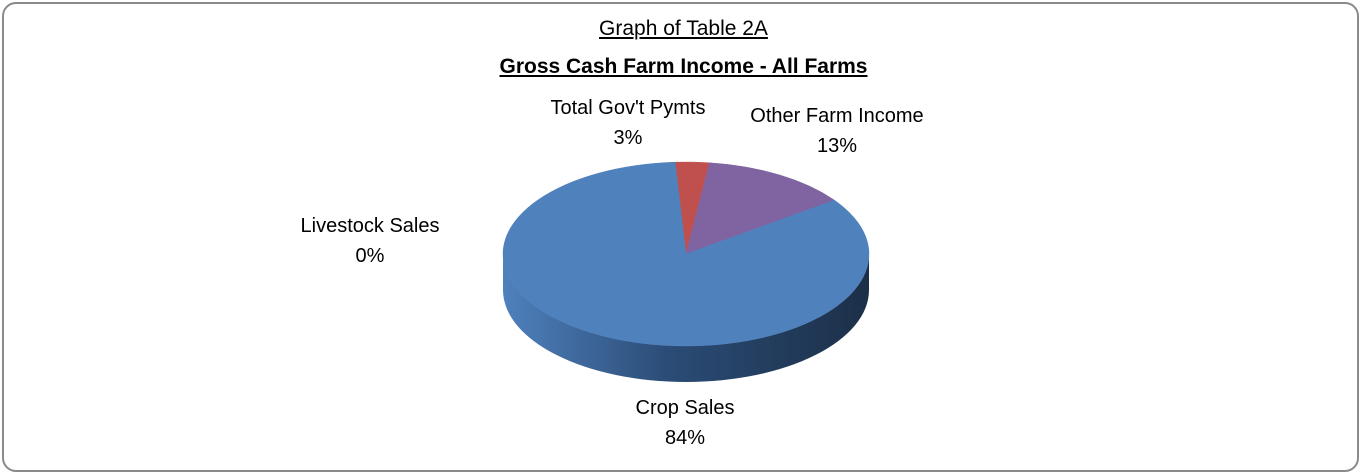  Describe the element at coordinates (370, 226) in the screenshot. I see `label-name: Livestock Sales` at that location.